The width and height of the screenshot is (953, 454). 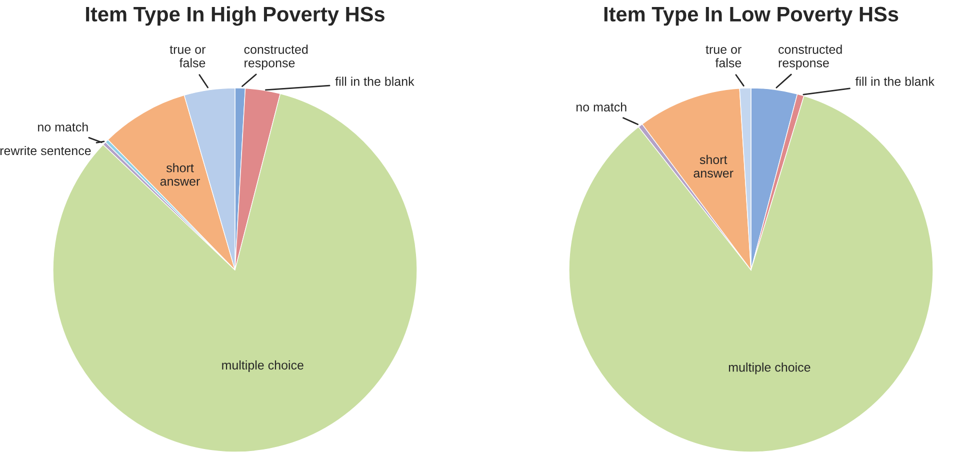 I want to click on chart-title: Item Type In High Poverty HSs, so click(x=235, y=16).